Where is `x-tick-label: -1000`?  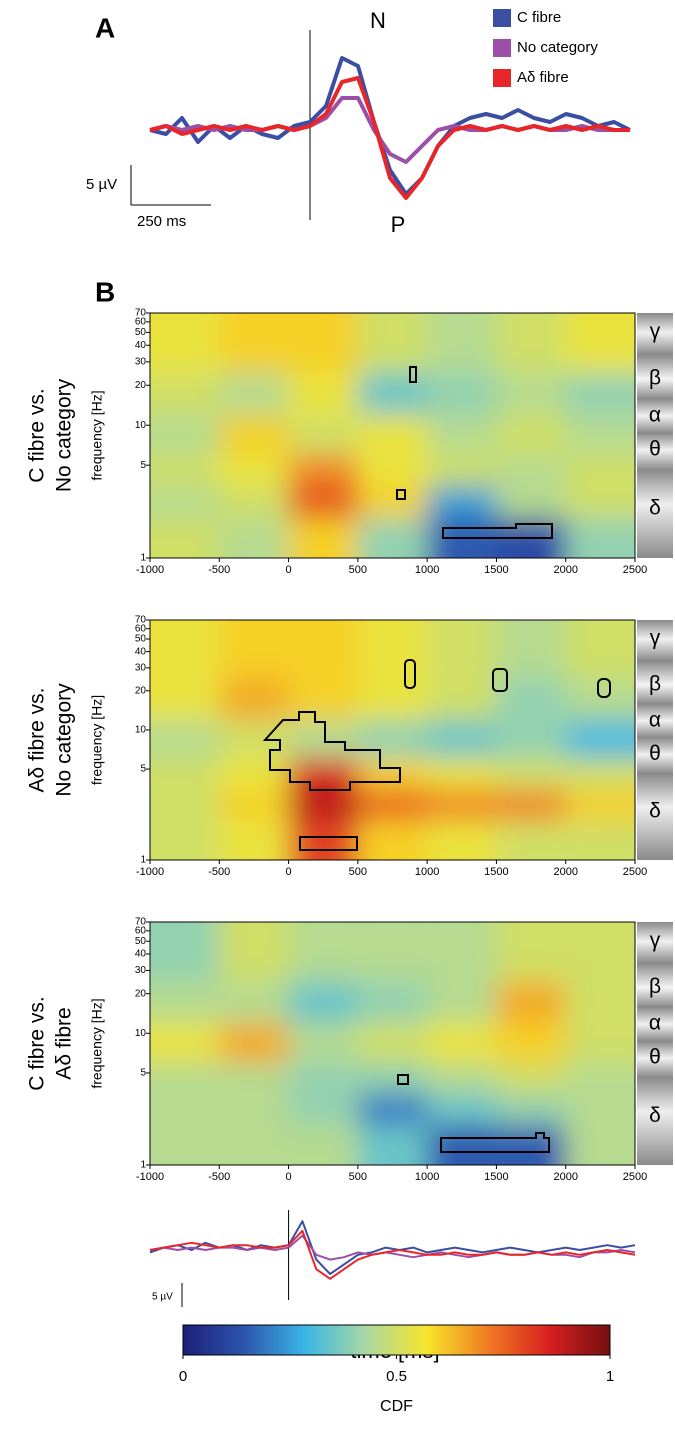 x-tick-label: -1000 is located at coordinates (150, 1177).